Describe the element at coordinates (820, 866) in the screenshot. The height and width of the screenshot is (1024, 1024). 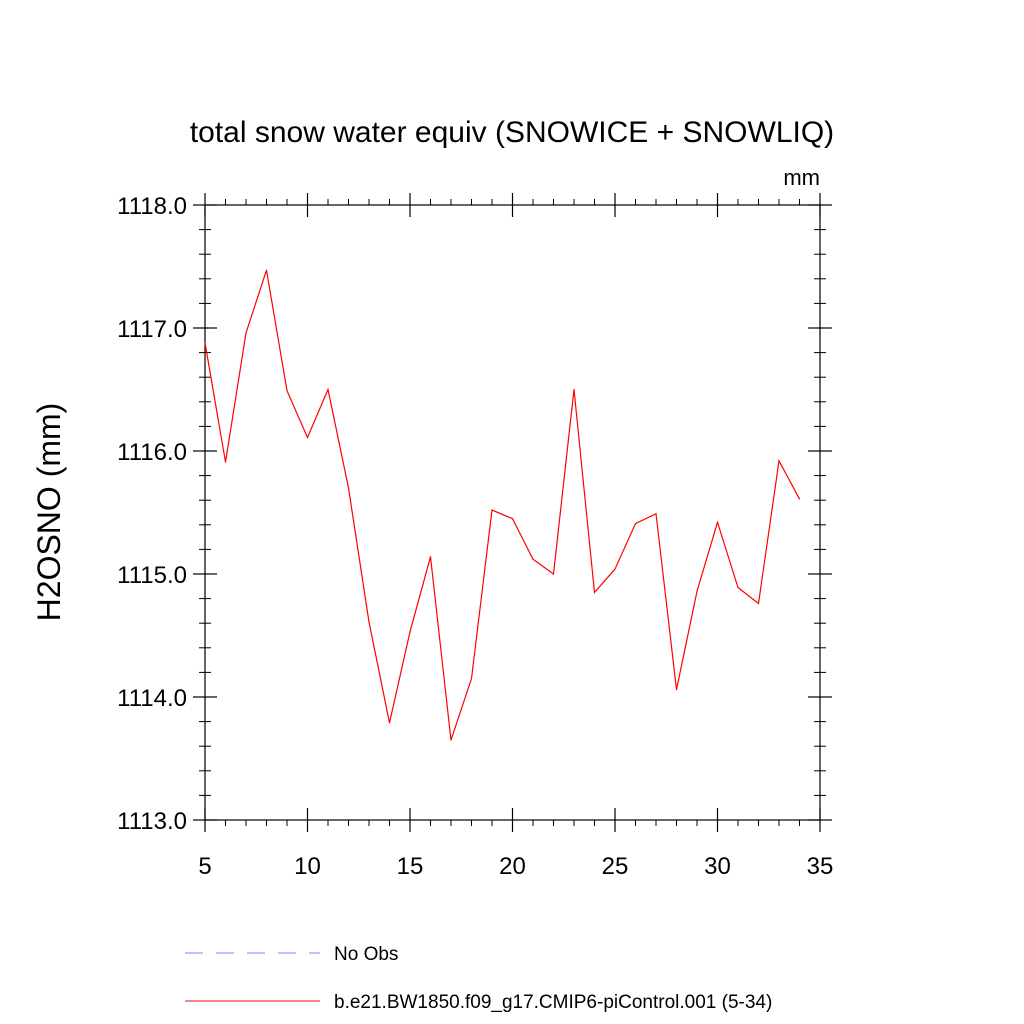
I see `x-tick-label: 35` at that location.